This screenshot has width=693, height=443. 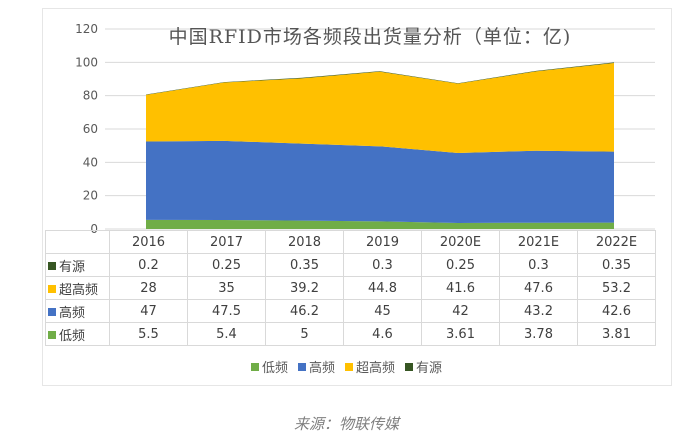 I want to click on series-label: 高频, so click(x=77, y=311).